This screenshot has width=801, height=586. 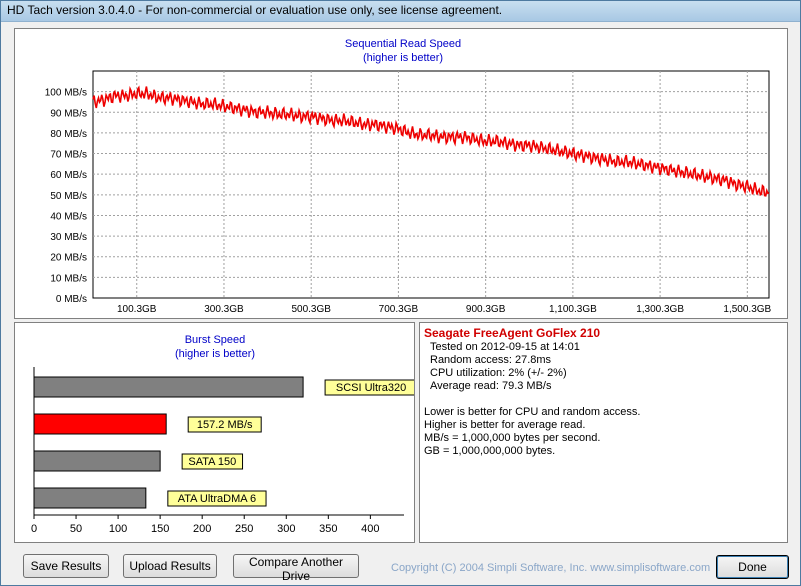 I want to click on tested-on: Tested on 2012-09-15 at 14:01, so click(x=505, y=347).